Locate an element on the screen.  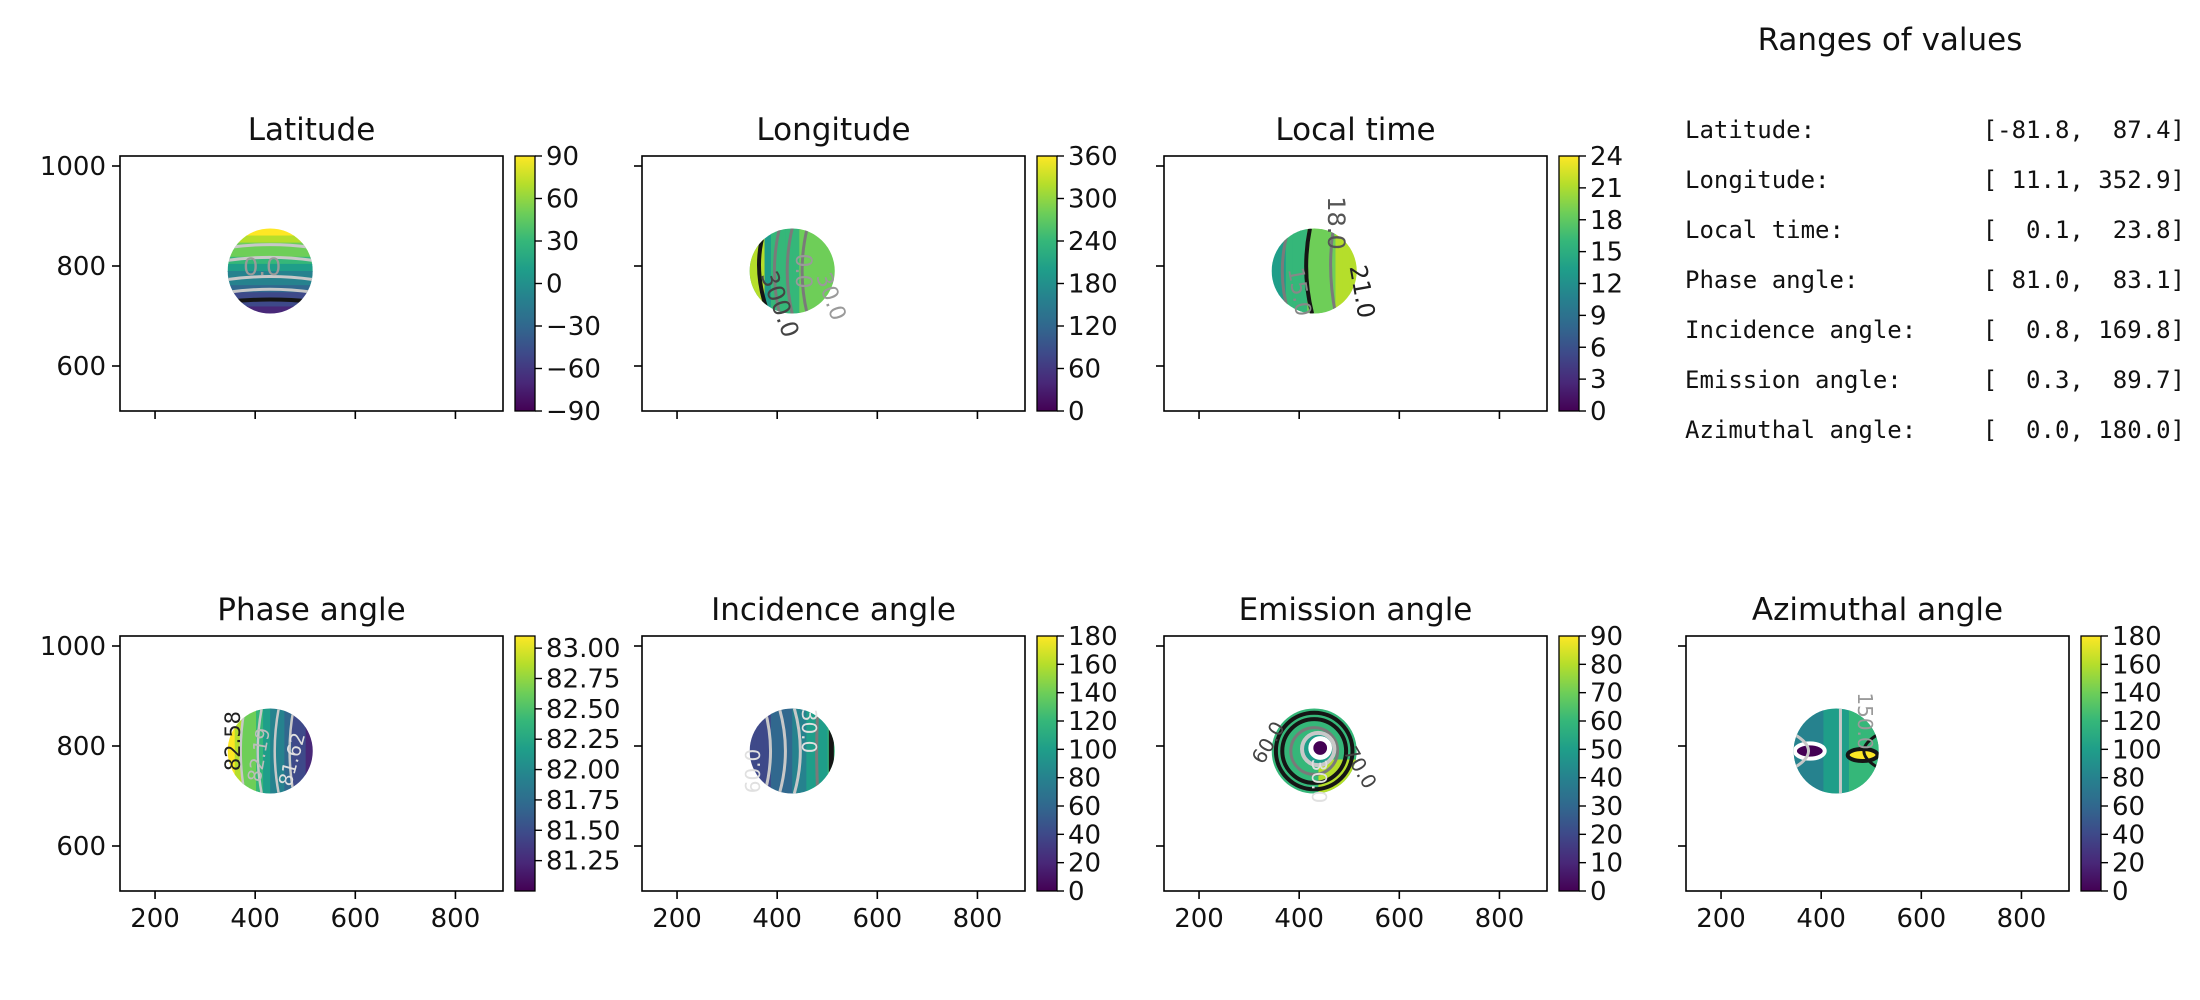
latitude-contour is located at coordinates (270, 300).